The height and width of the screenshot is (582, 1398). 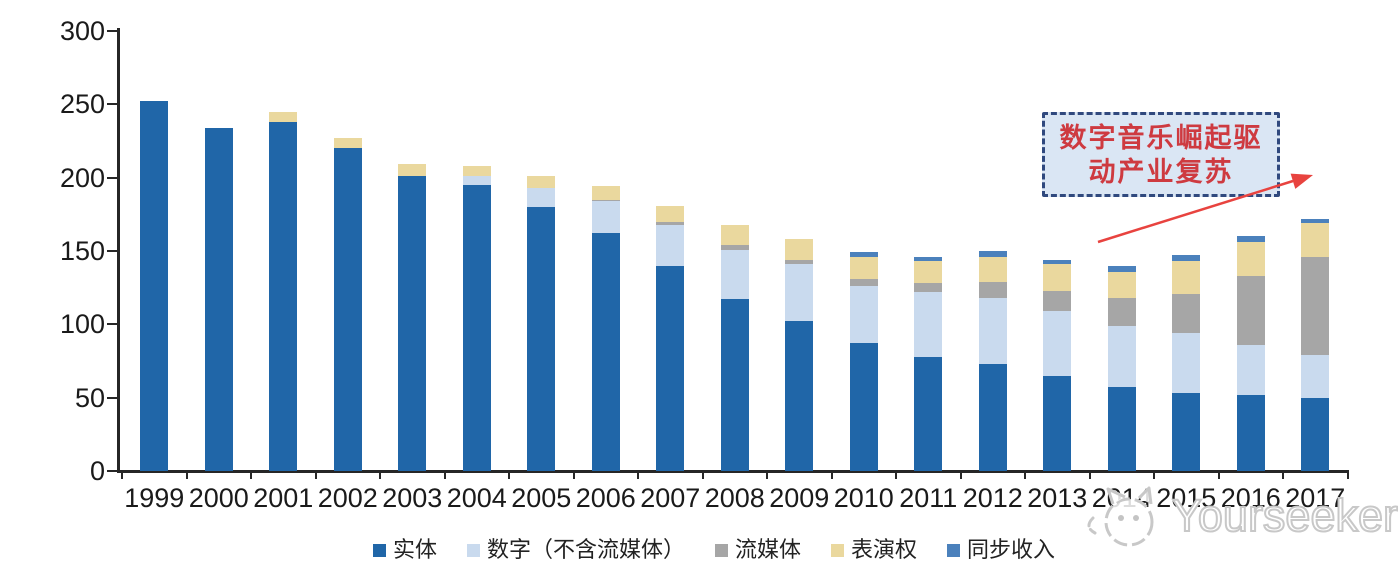 I want to click on legend-item-2: 流媒体, so click(x=757, y=549).